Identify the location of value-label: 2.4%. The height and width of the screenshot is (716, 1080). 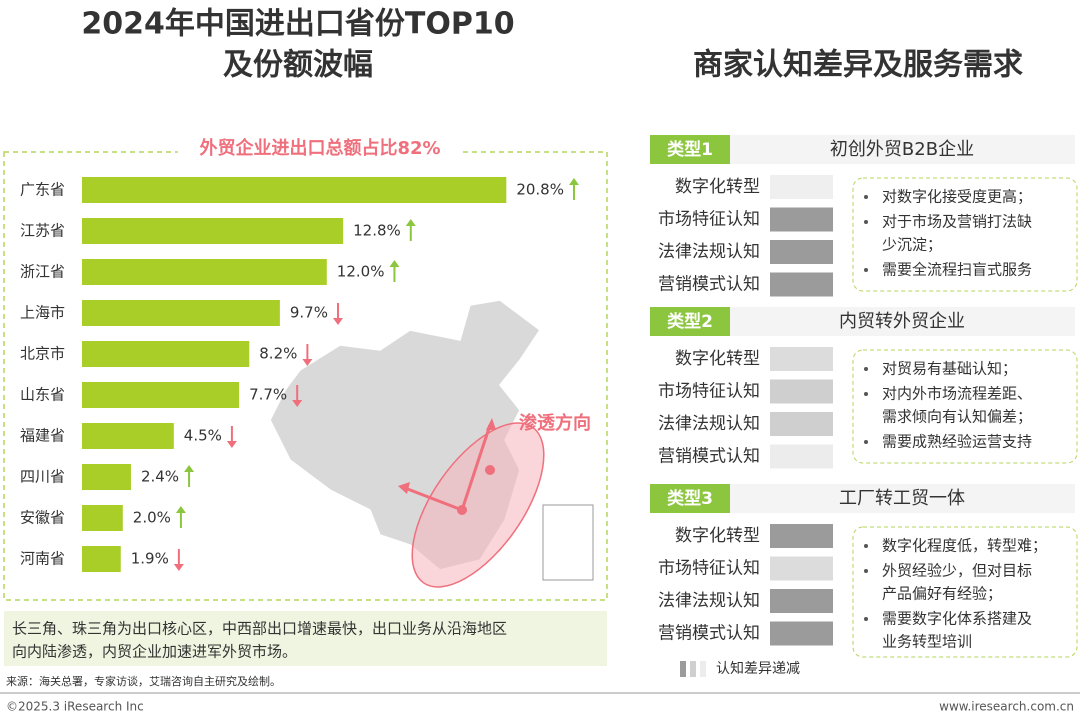
(160, 477).